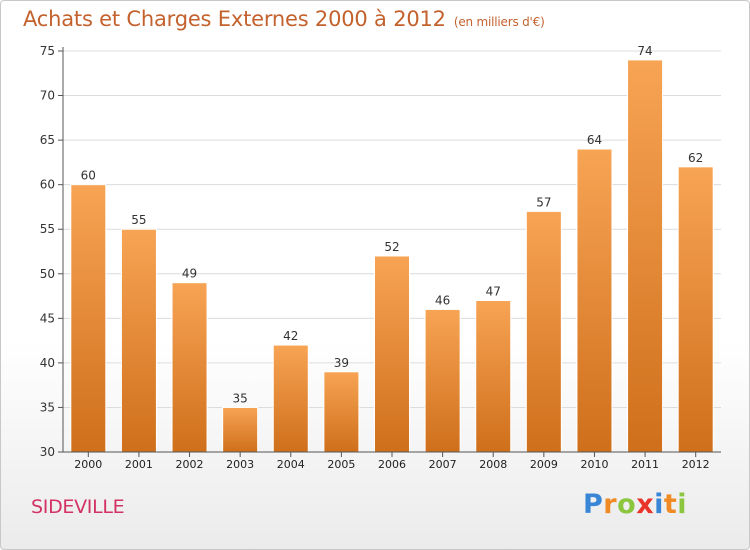 The width and height of the screenshot is (750, 550). I want to click on bar-value-label: 60, so click(88, 176).